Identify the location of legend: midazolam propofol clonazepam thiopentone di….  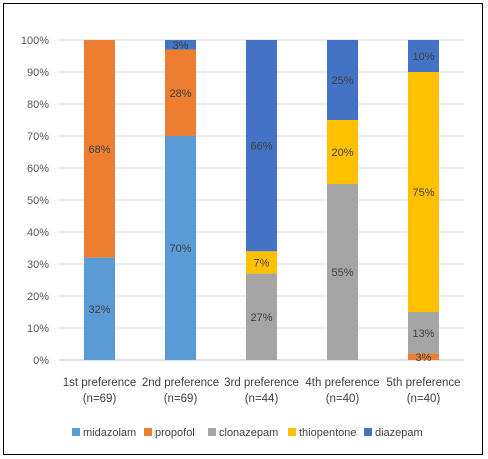
(247, 433).